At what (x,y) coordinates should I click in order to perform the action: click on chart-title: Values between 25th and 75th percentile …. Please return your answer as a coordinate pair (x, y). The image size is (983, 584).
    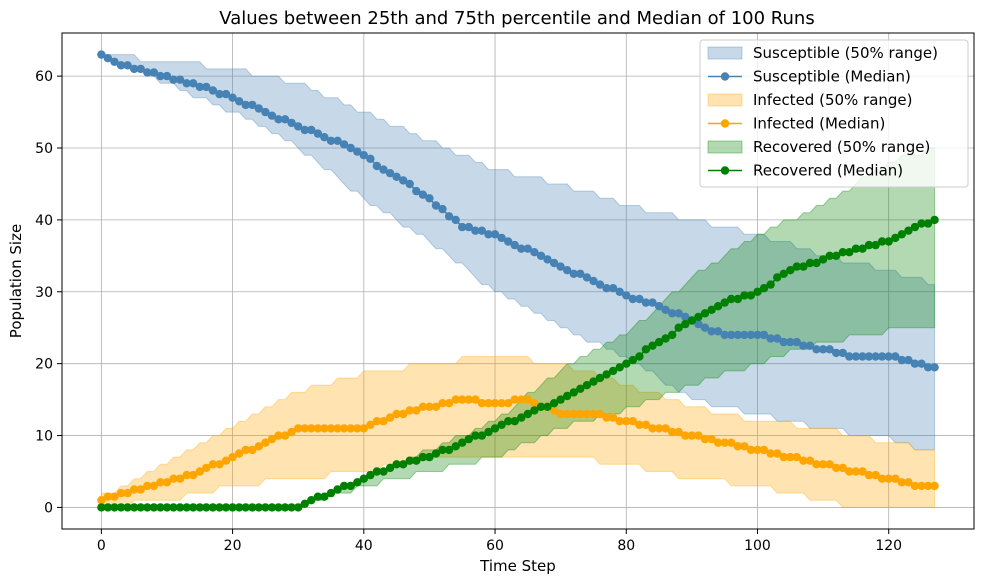
    Looking at the image, I should click on (516, 18).